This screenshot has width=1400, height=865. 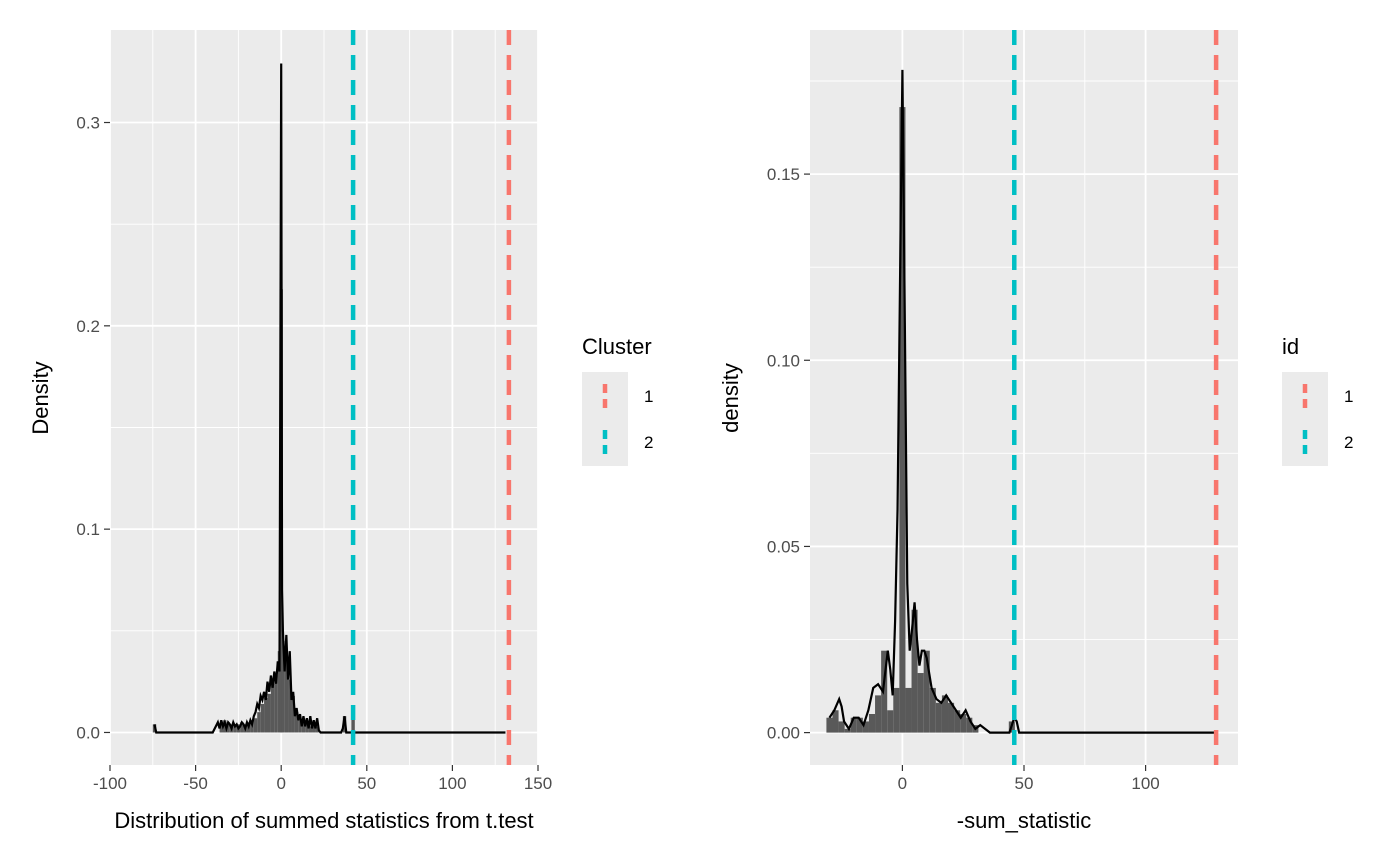 I want to click on right-y-axis-title: density, so click(x=730, y=398).